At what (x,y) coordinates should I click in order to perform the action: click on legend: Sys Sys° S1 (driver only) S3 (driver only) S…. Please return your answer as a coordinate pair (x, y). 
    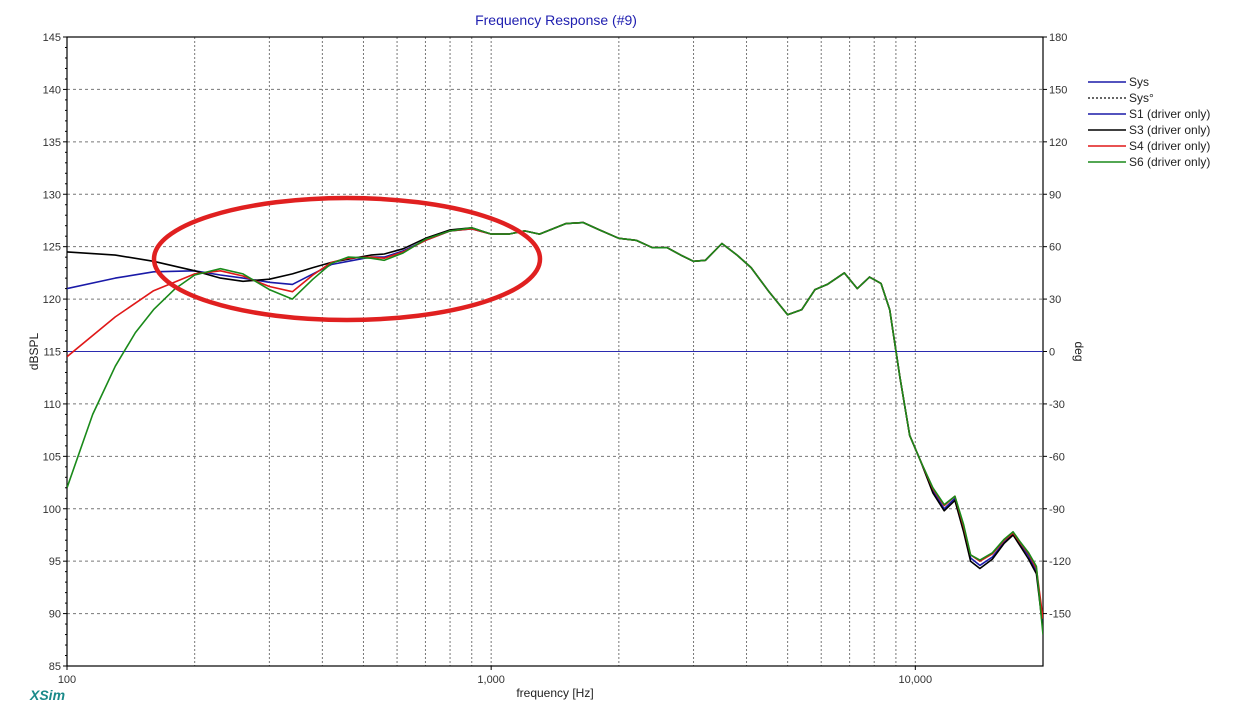
    Looking at the image, I should click on (1149, 122).